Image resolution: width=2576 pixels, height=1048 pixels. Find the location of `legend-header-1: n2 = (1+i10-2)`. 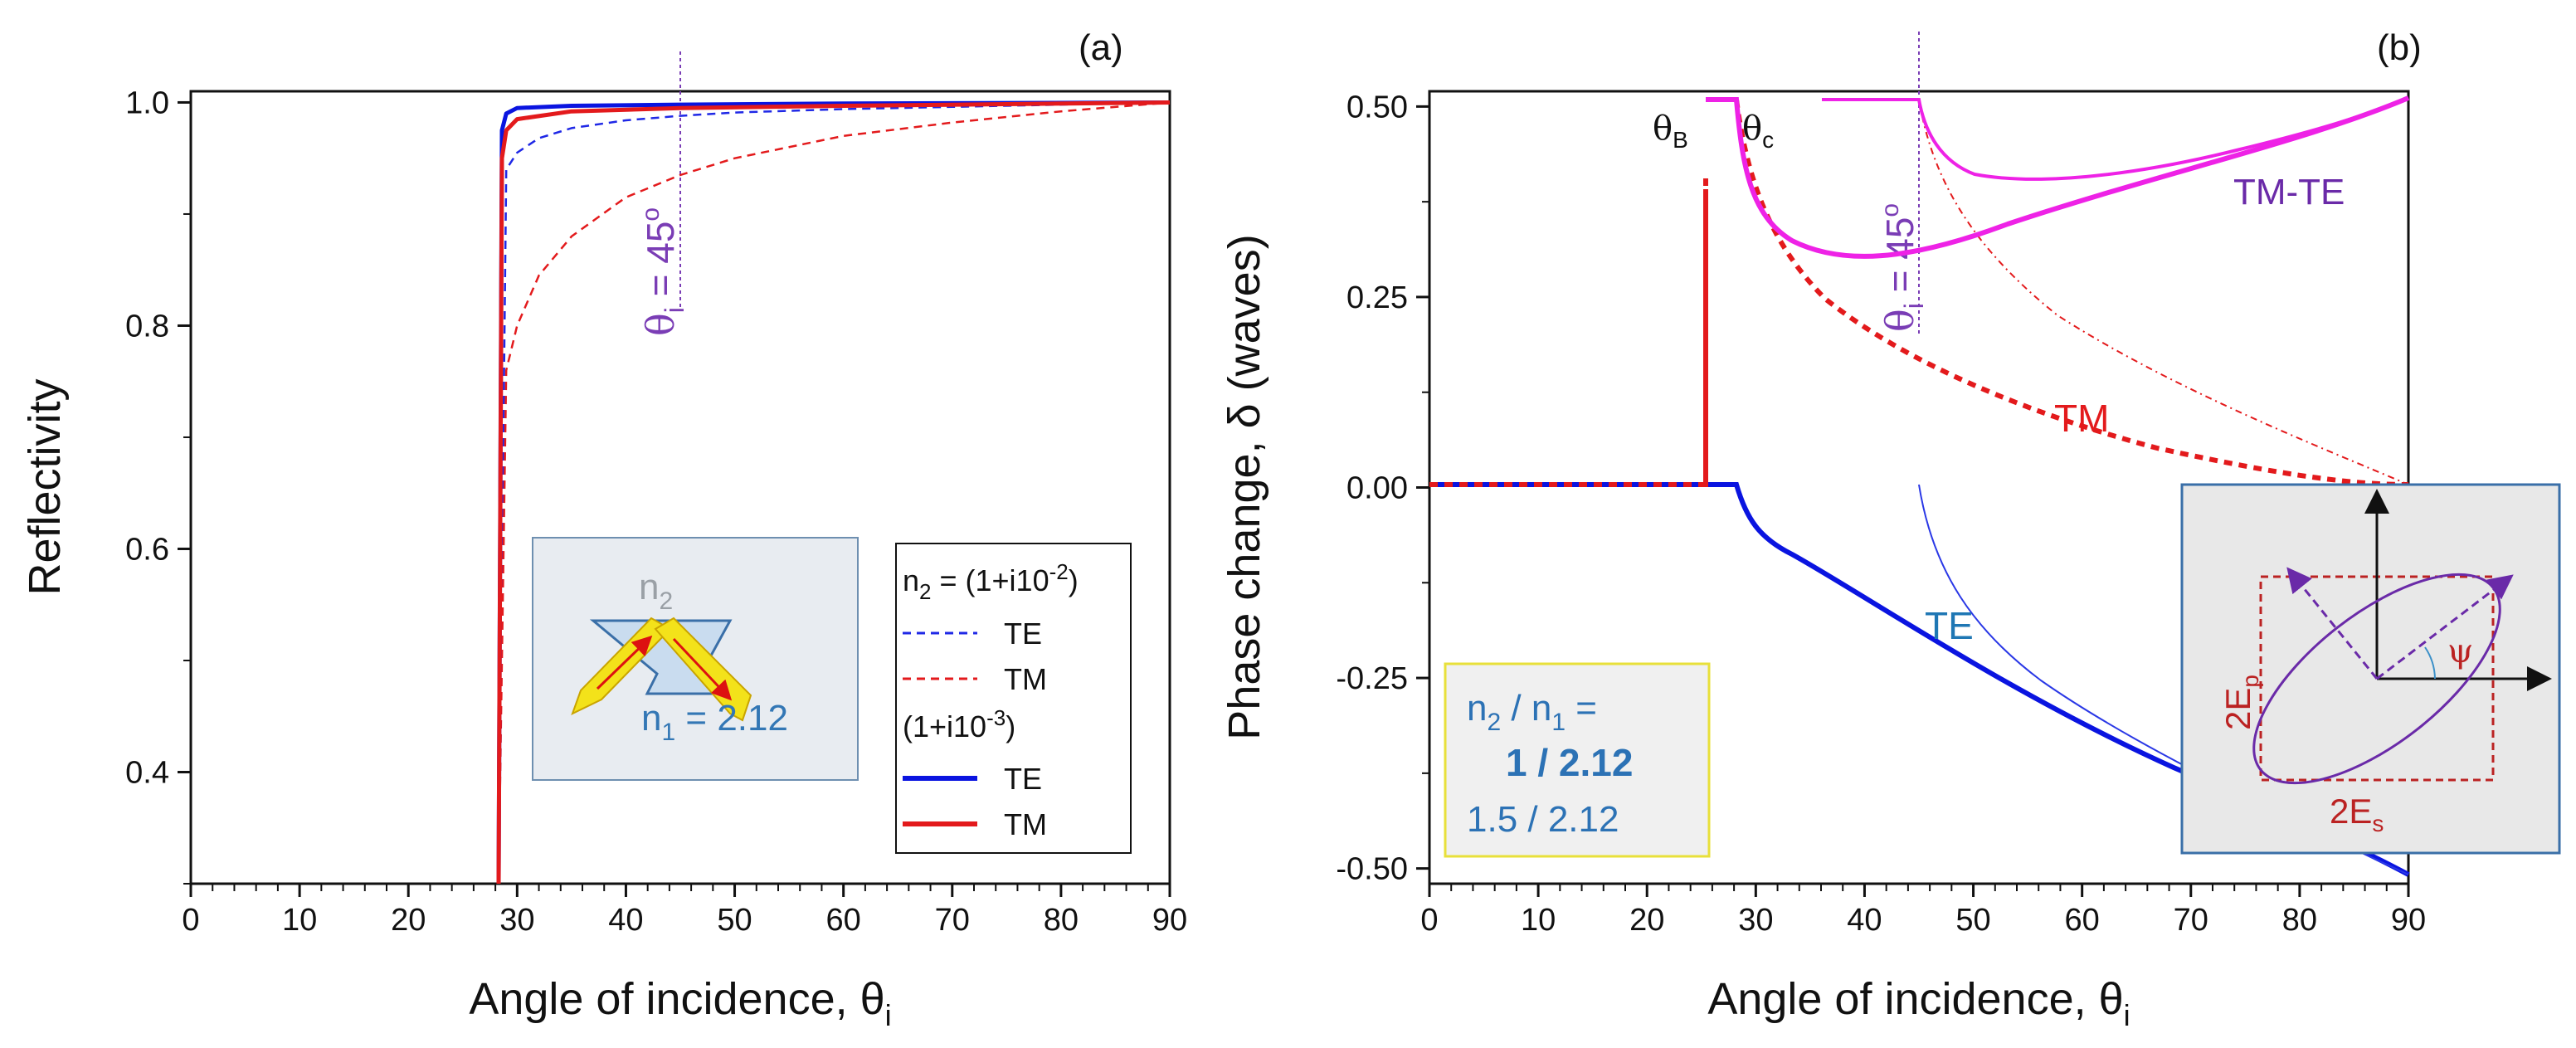

legend-header-1: n2 = (1+i10-2) is located at coordinates (991, 581).